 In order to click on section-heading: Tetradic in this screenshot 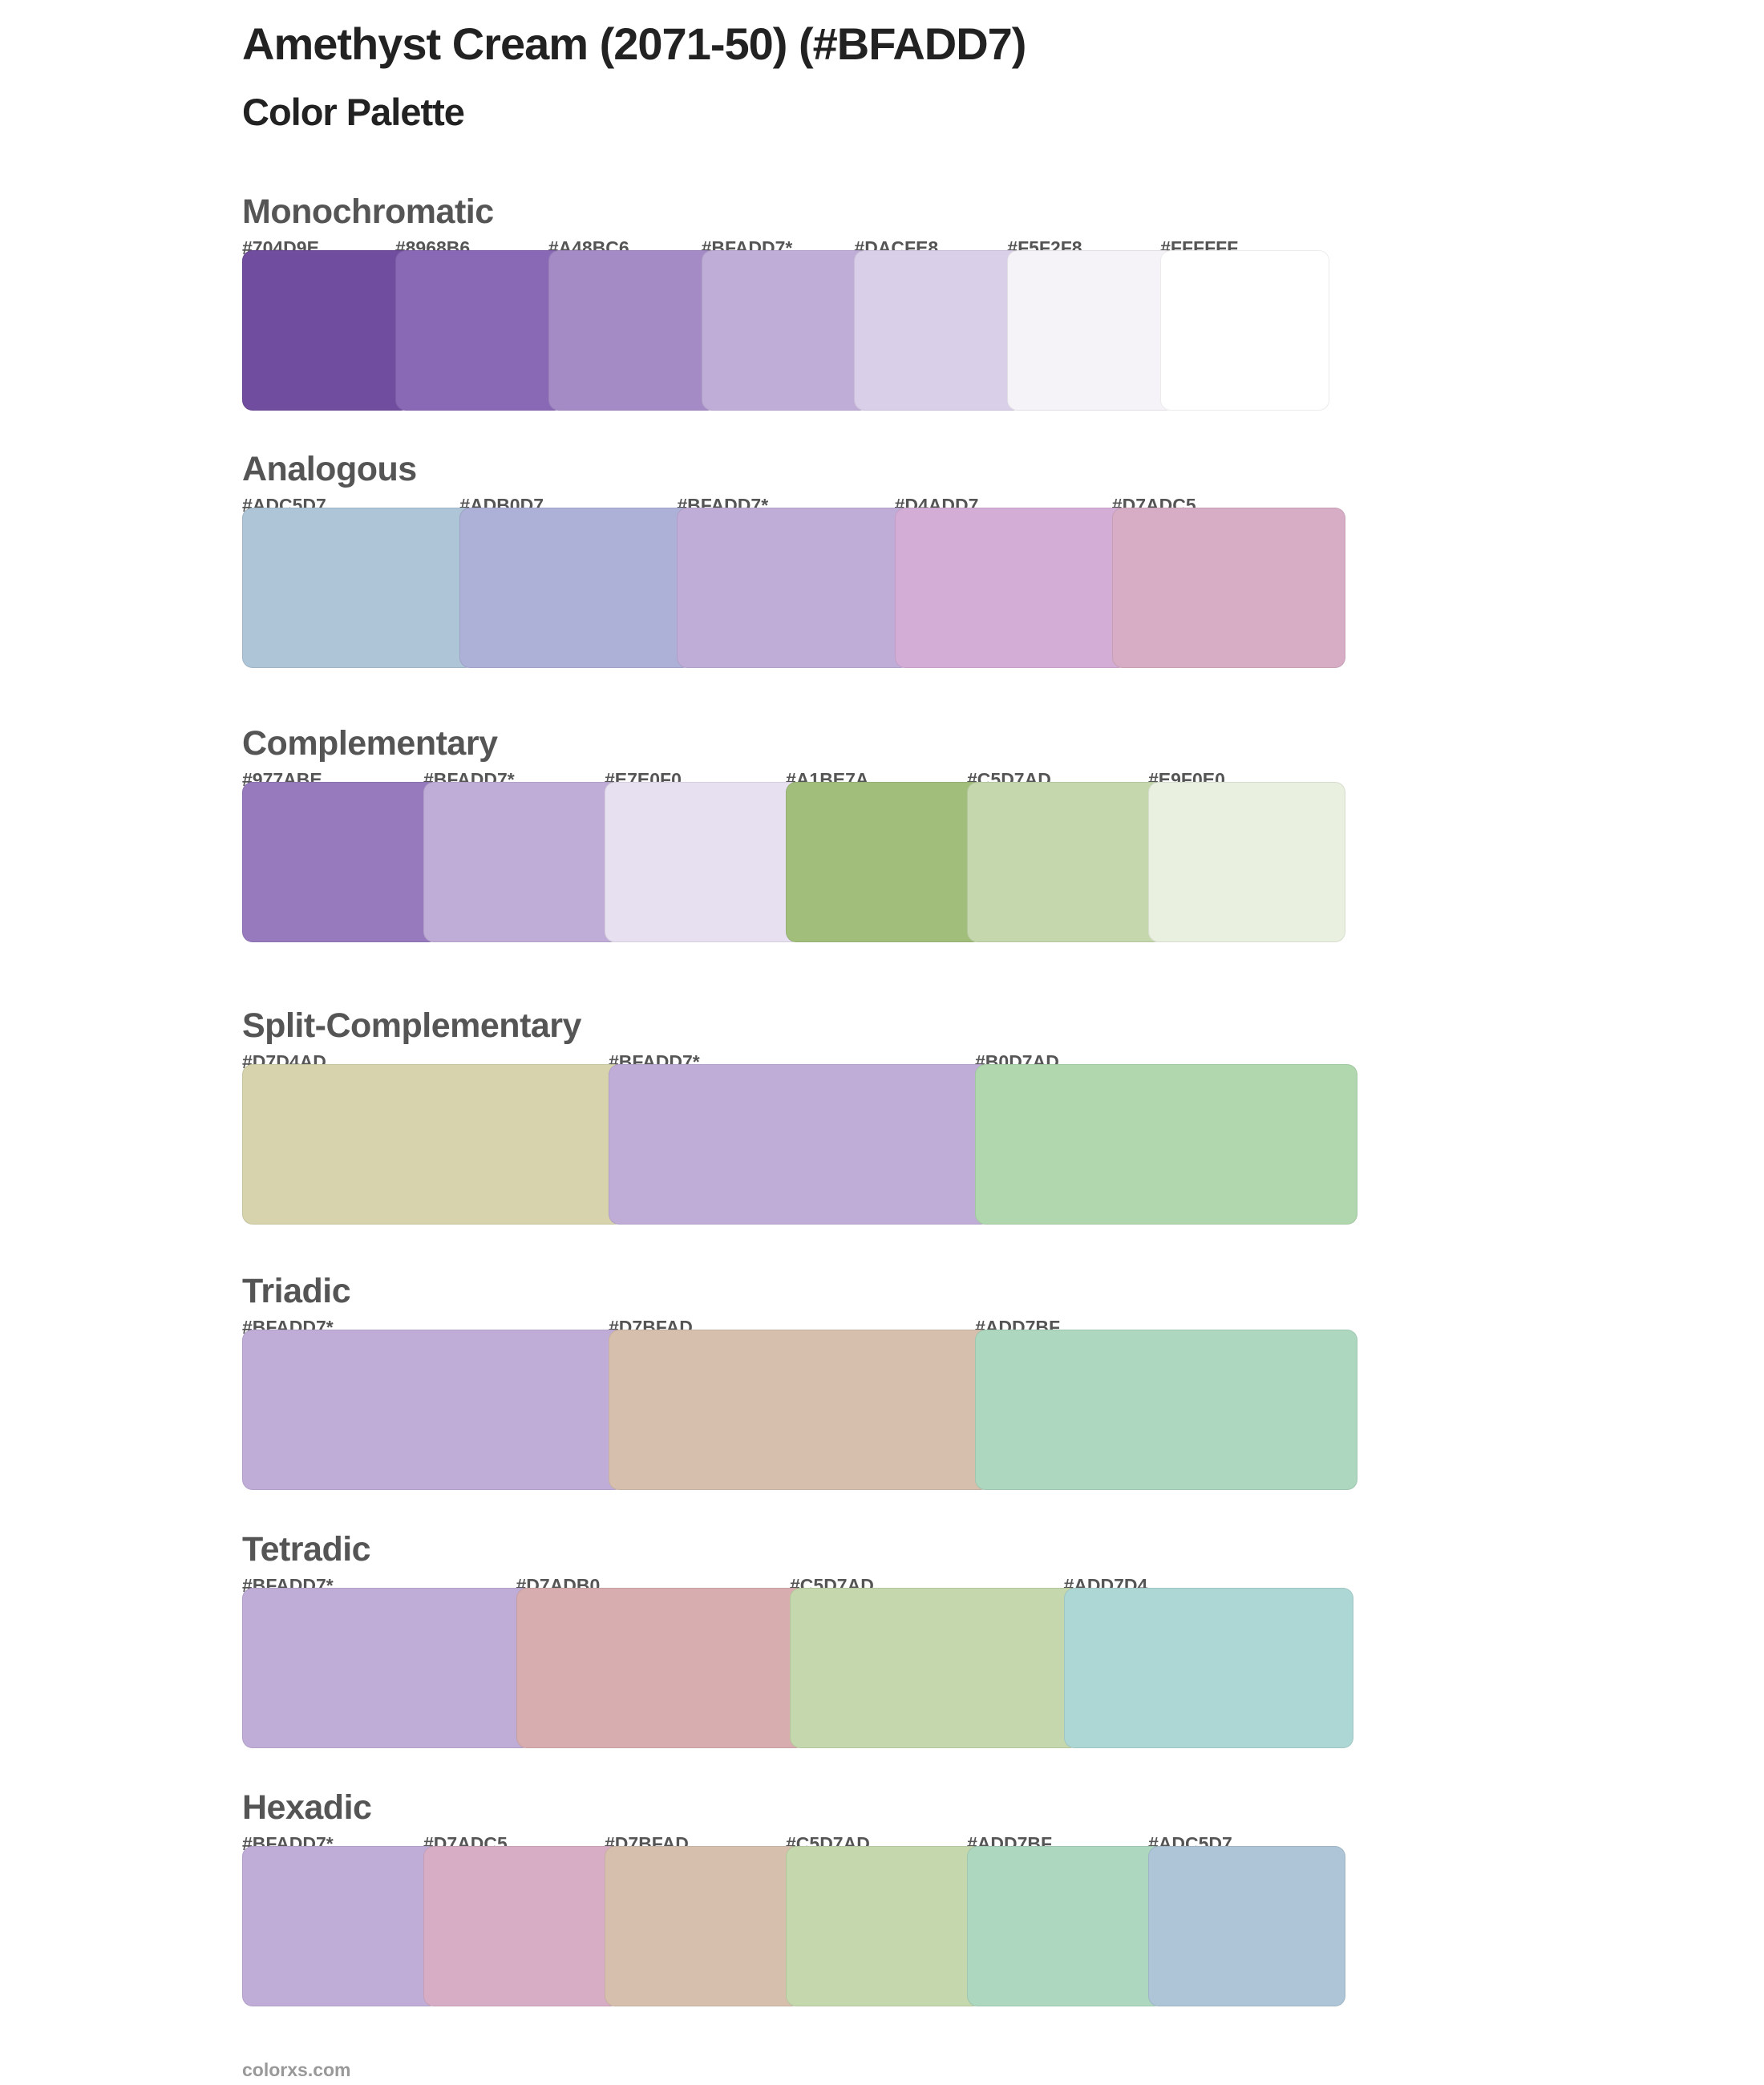, I will do `click(306, 1550)`.